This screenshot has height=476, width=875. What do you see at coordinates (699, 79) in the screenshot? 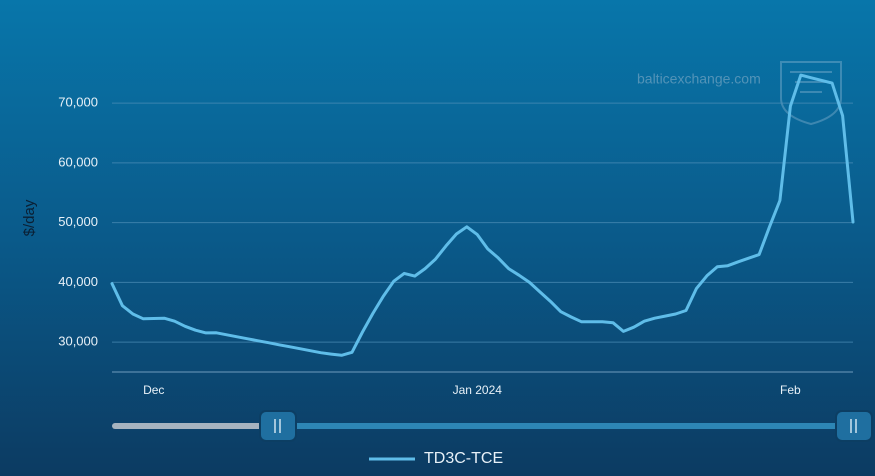
I see `watermark: balticexchange.com` at bounding box center [699, 79].